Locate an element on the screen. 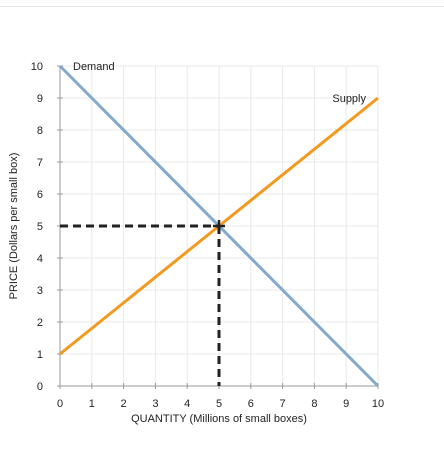  y-tick-label: 10 is located at coordinates (37, 67).